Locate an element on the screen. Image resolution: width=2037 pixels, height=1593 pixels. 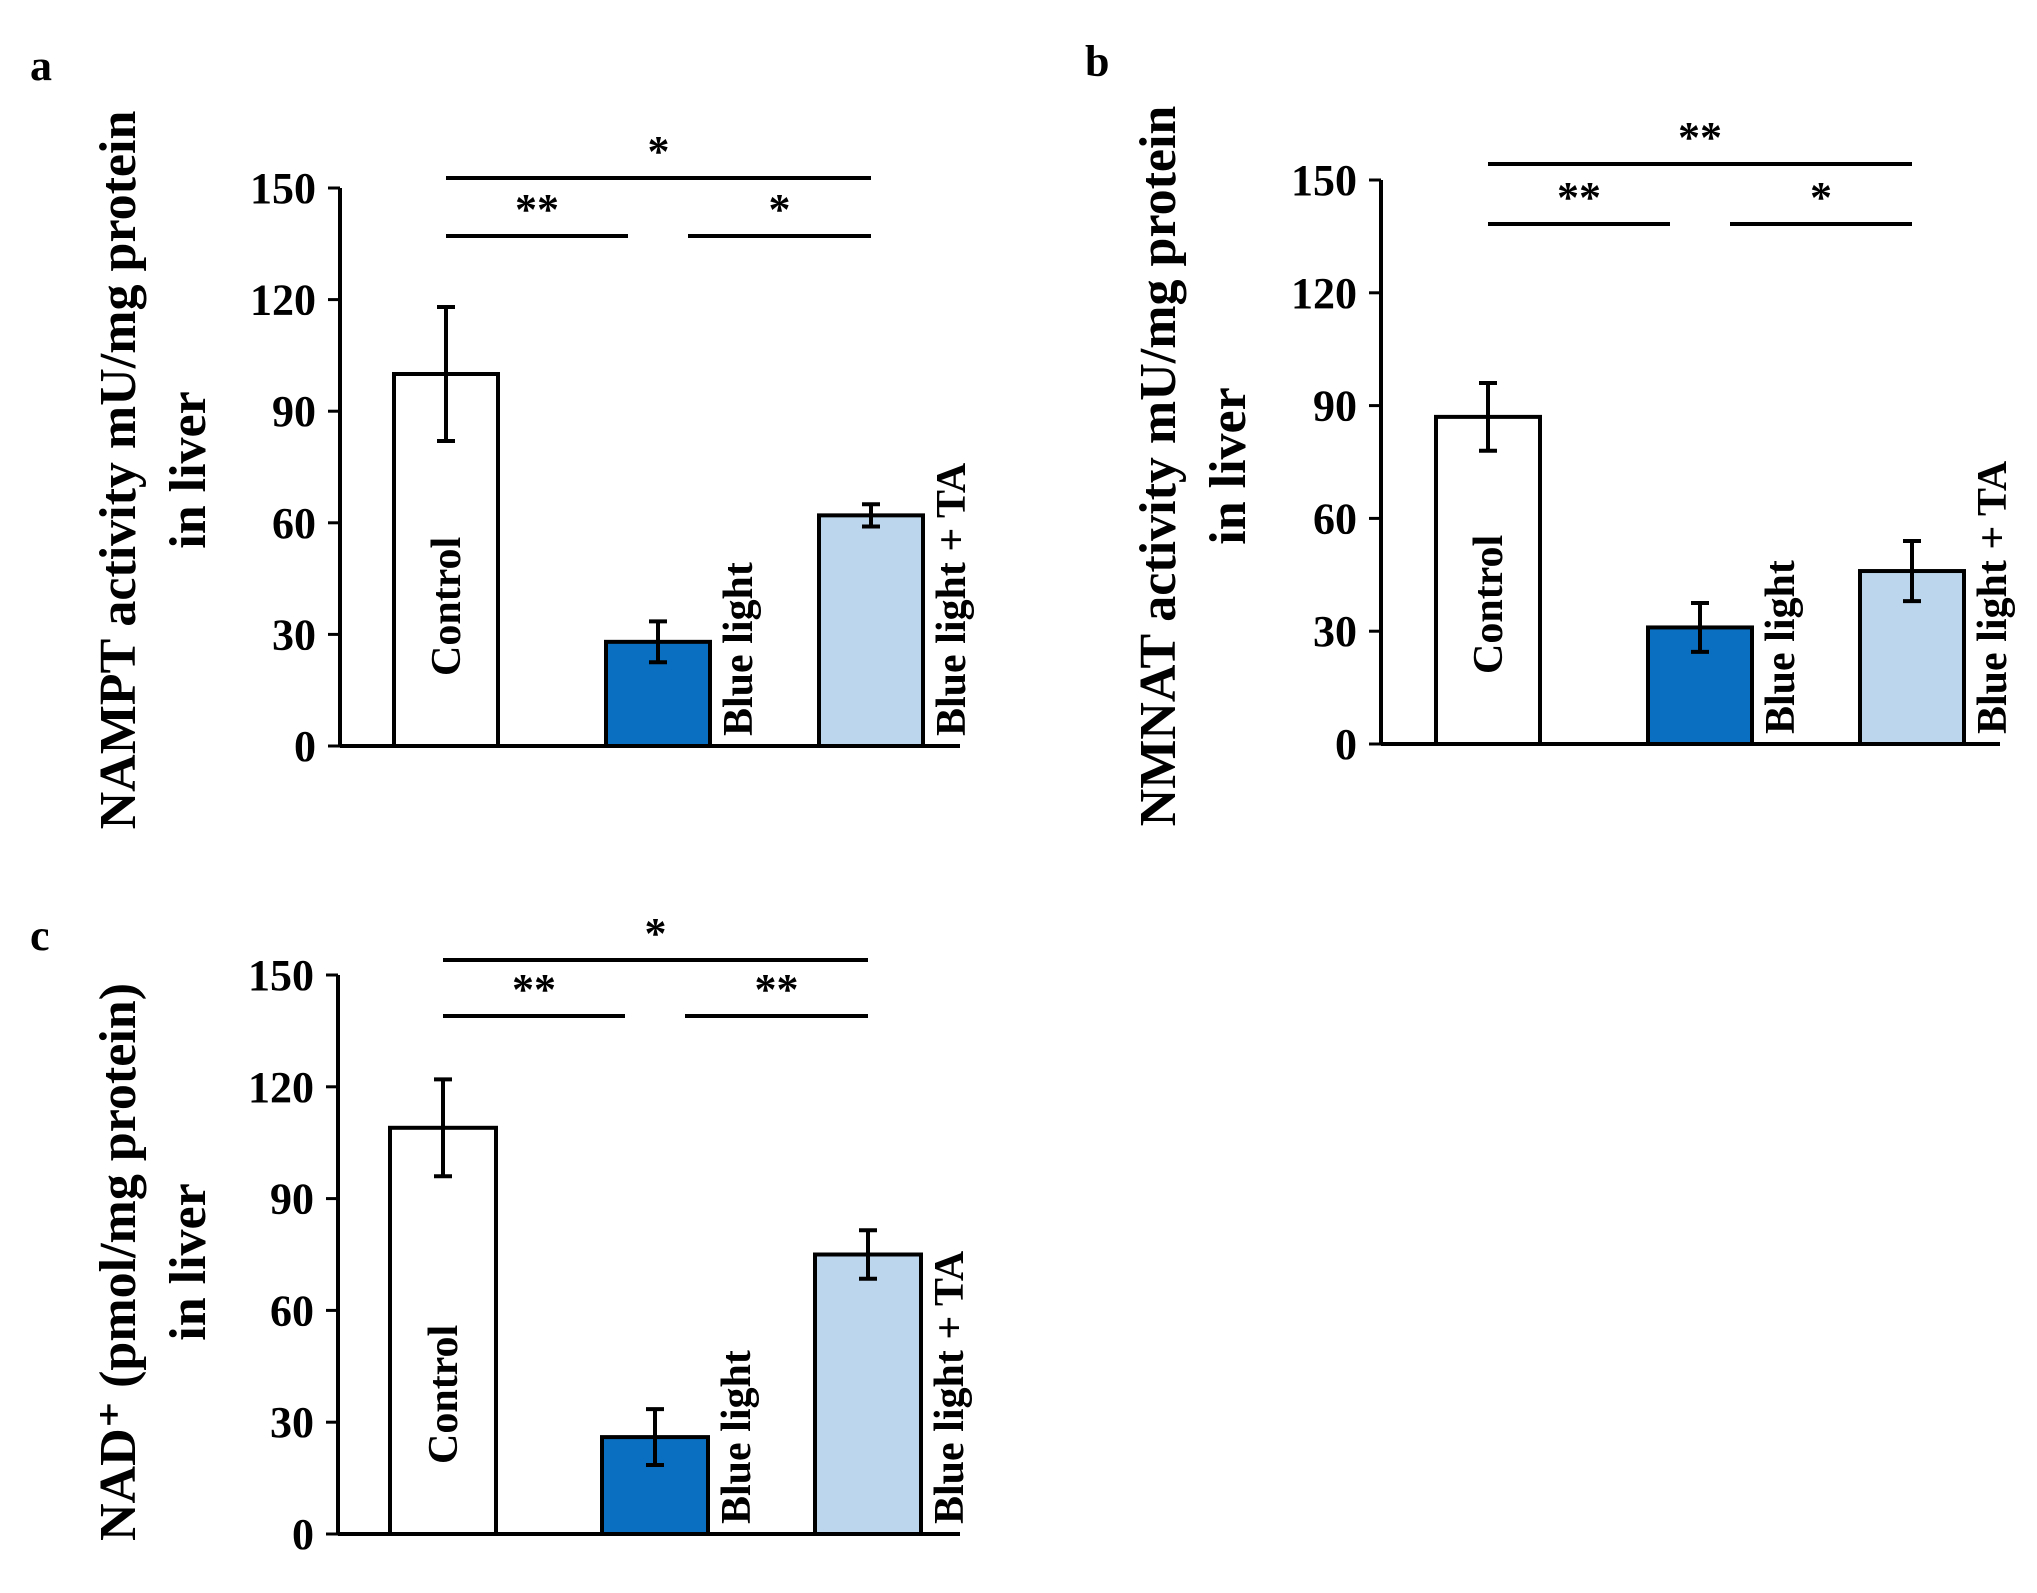
panel-letter: a is located at coordinates (41, 65).